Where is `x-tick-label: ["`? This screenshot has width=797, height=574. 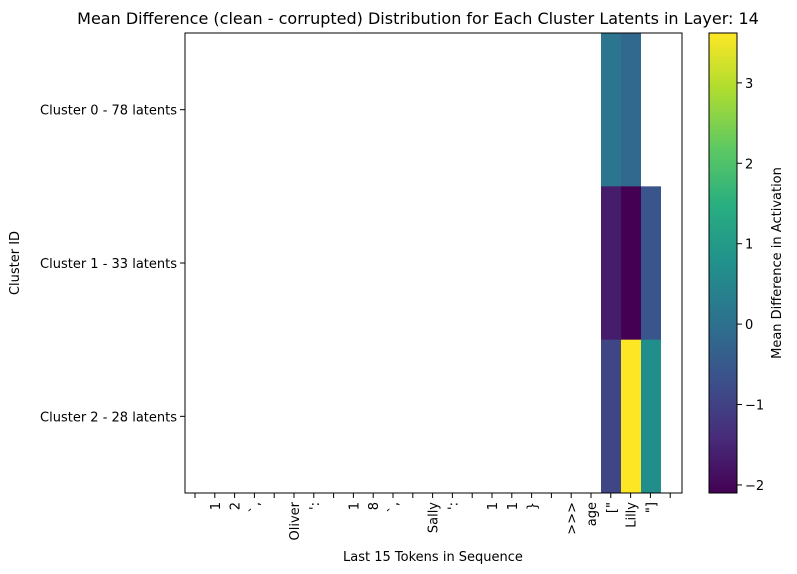 x-tick-label: [" is located at coordinates (612, 507).